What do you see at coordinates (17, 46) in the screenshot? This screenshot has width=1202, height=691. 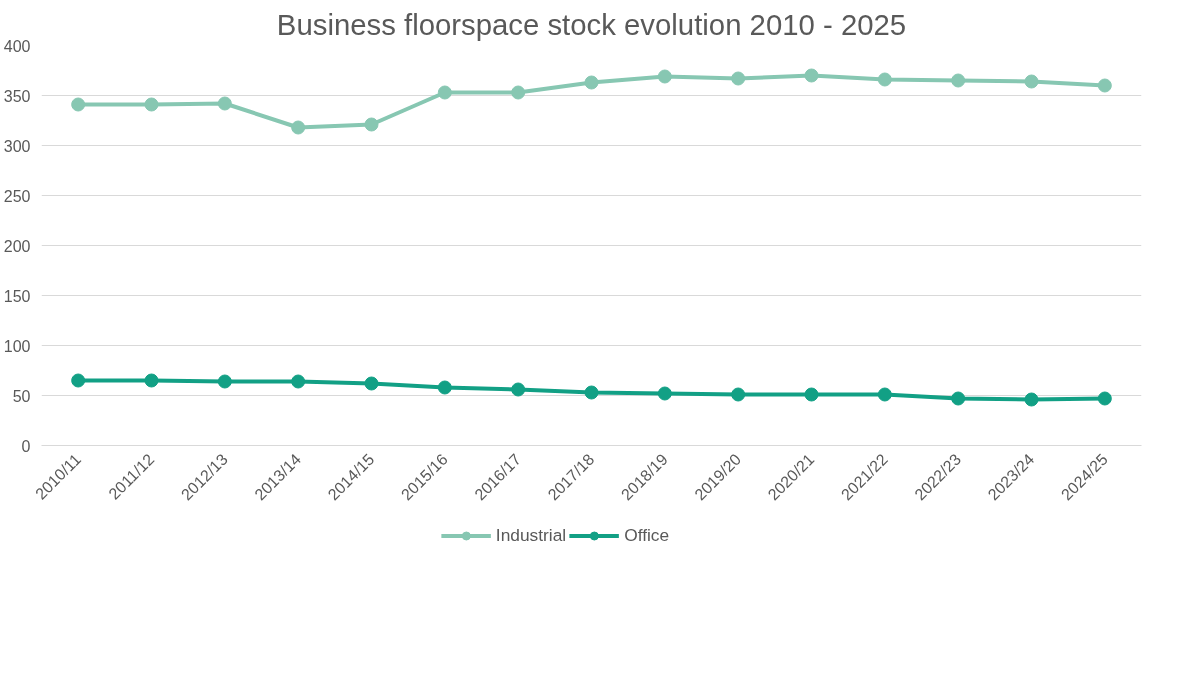 I see `y-tick-label: 400` at bounding box center [17, 46].